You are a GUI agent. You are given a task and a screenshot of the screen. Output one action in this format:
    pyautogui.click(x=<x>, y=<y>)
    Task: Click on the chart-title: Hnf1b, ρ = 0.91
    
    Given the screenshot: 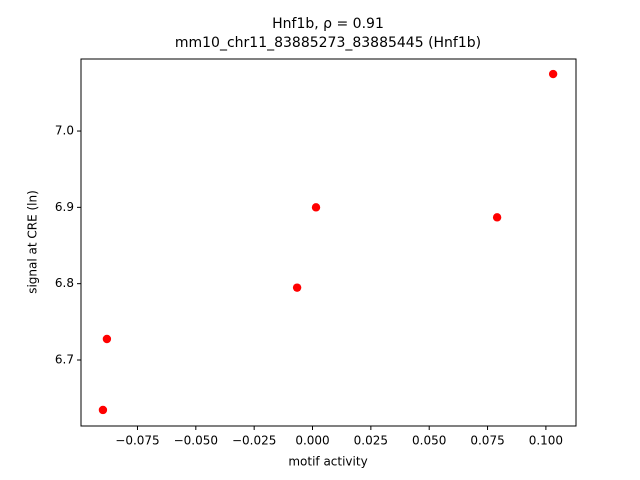 What is the action you would take?
    pyautogui.click(x=328, y=24)
    